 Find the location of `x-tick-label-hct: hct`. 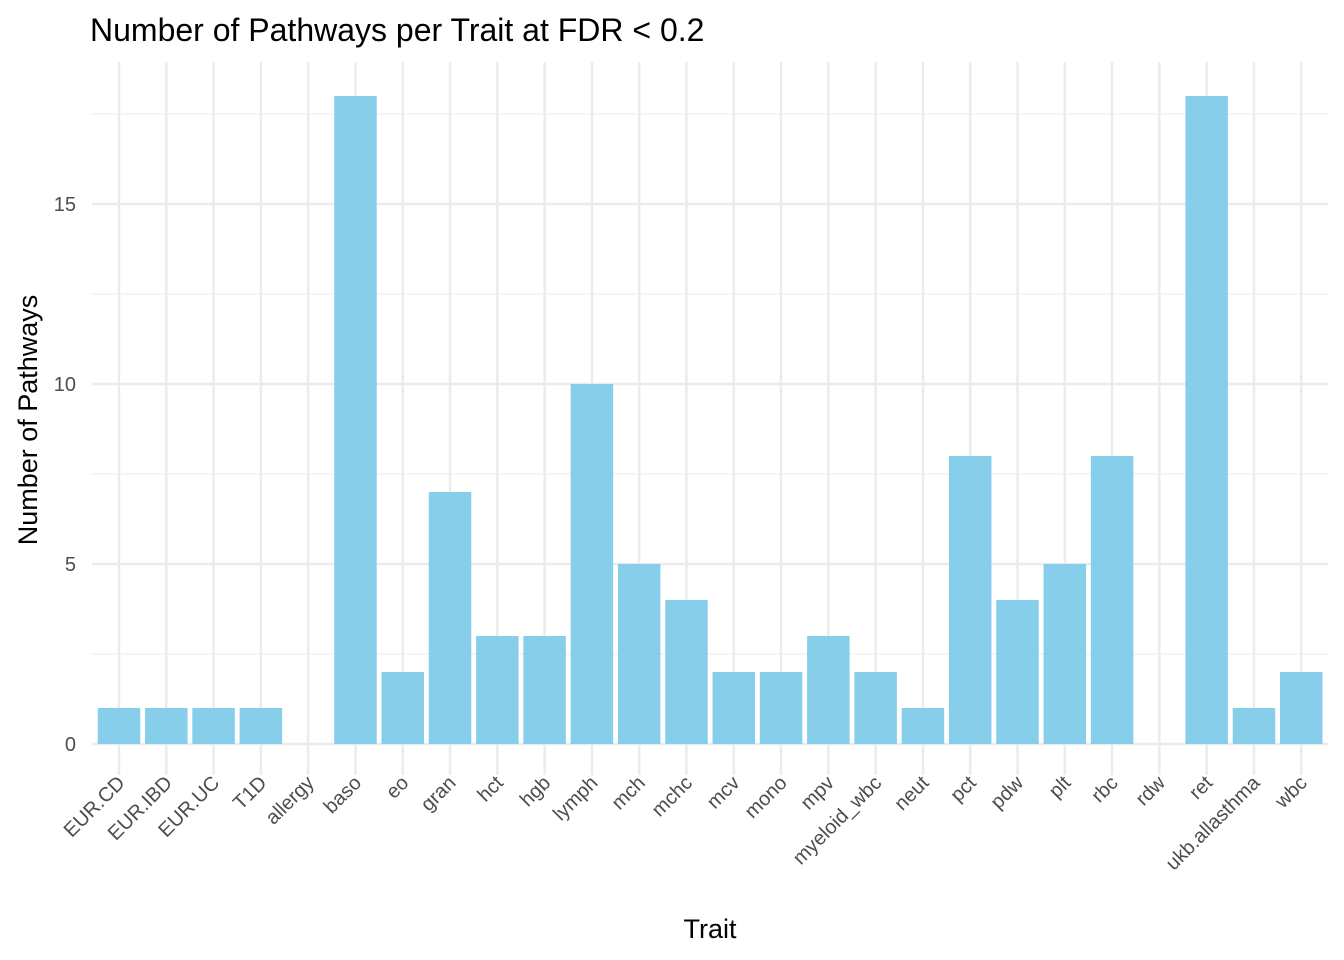

x-tick-label-hct: hct is located at coordinates (490, 789).